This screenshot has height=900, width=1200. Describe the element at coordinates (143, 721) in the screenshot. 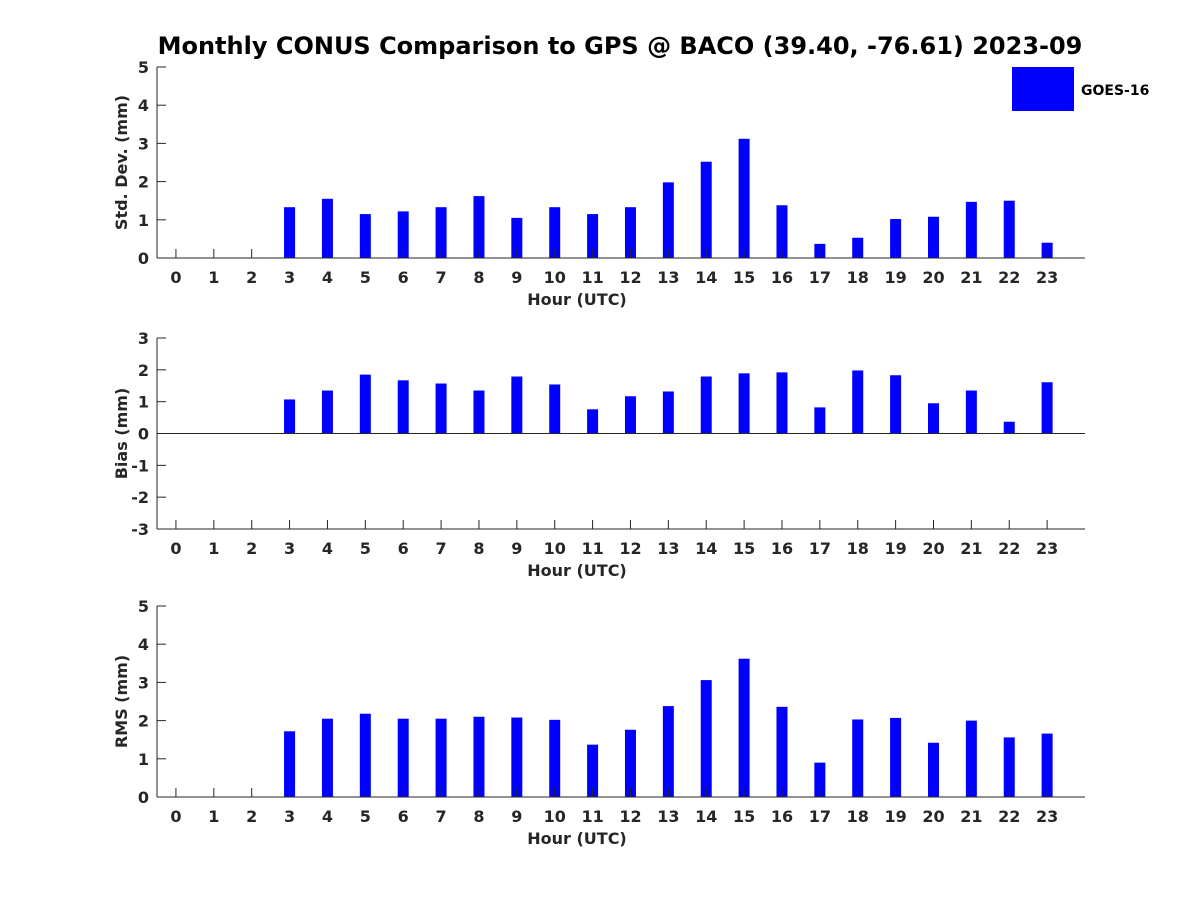

I see `y-tick-label-panel3: 2` at that location.